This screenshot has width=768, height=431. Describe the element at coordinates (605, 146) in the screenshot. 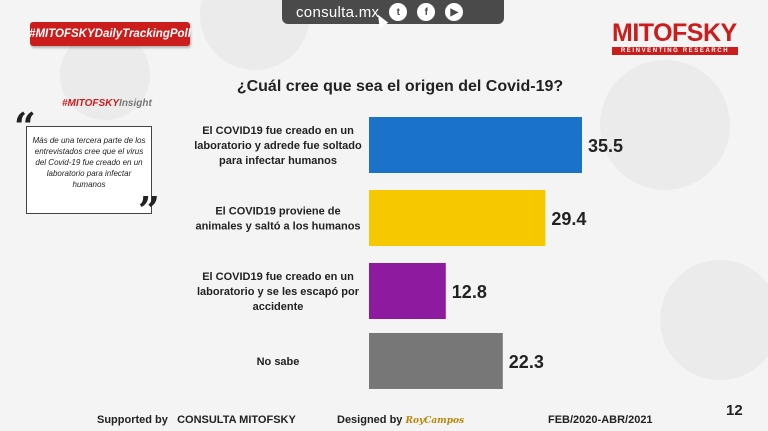

I see `value-label: 35.5` at that location.